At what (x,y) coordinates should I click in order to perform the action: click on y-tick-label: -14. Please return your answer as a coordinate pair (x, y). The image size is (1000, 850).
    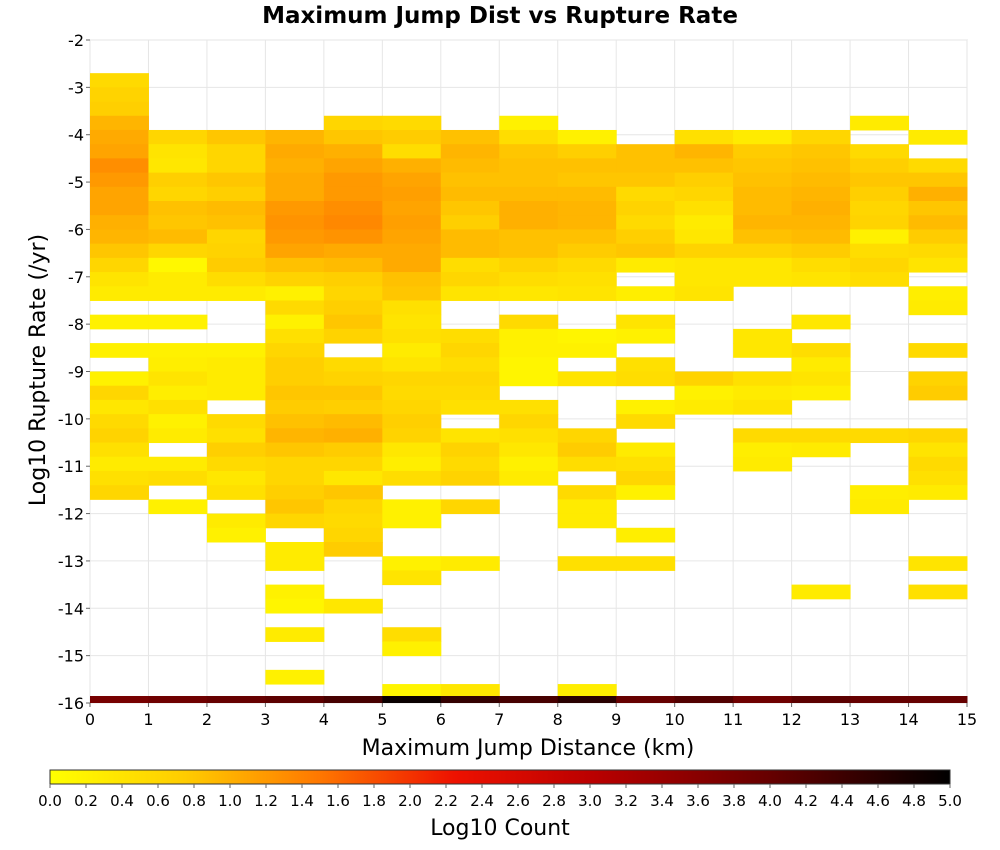
    Looking at the image, I should click on (71, 608).